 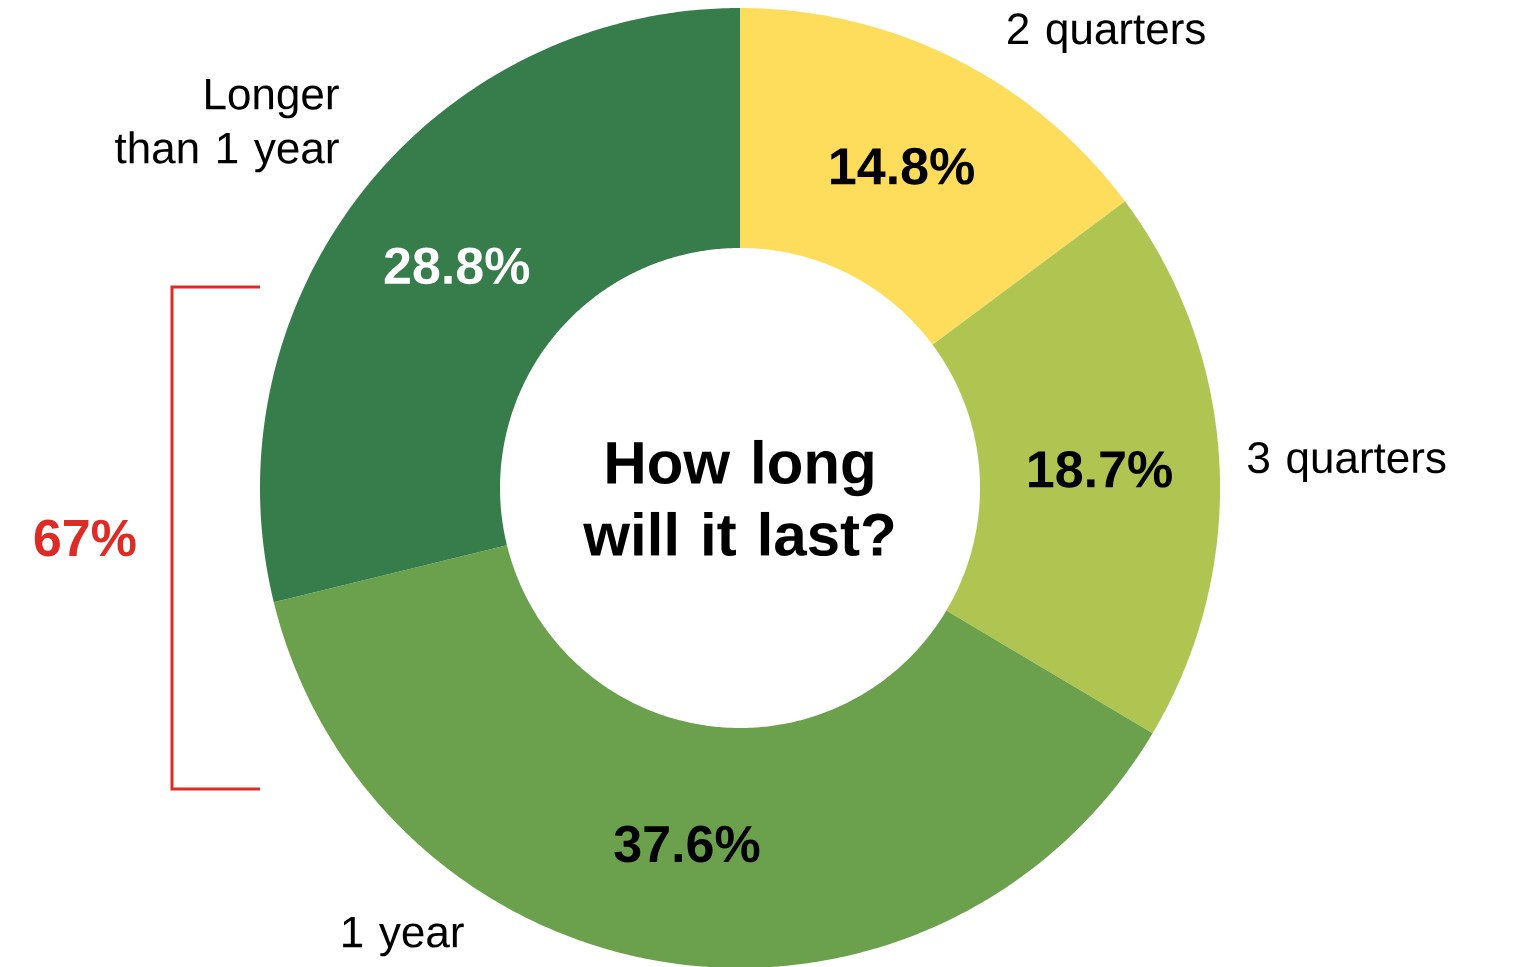 What do you see at coordinates (1100, 469) in the screenshot?
I see `data-label: 18.7%` at bounding box center [1100, 469].